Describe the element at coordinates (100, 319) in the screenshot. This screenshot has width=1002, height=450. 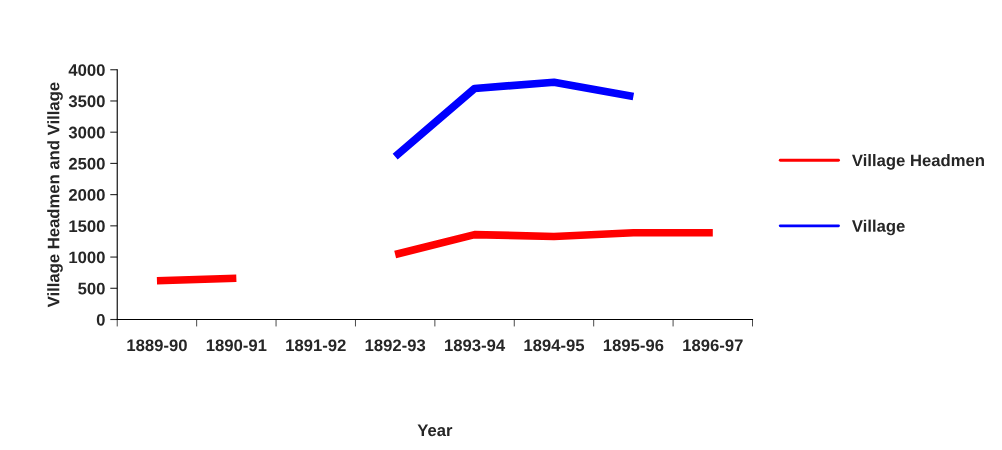
I see `y-tick-label: 0` at that location.